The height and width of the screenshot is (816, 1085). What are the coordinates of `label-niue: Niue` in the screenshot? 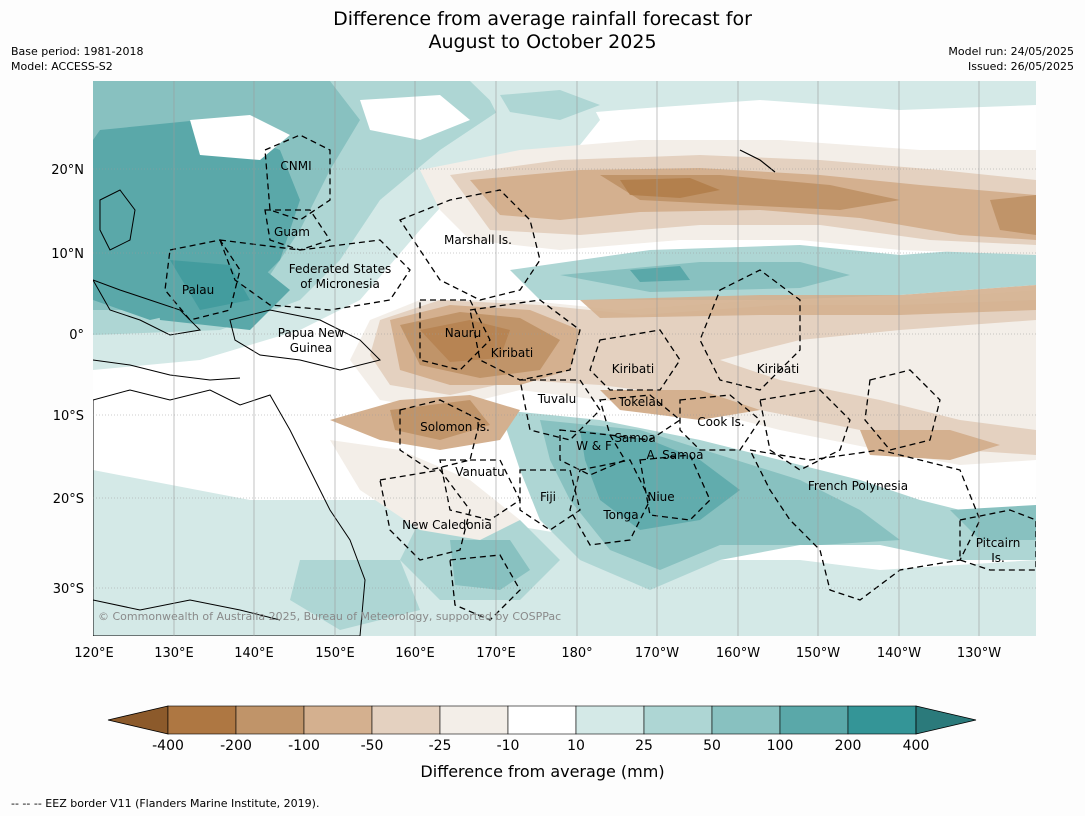 It's located at (660, 497).